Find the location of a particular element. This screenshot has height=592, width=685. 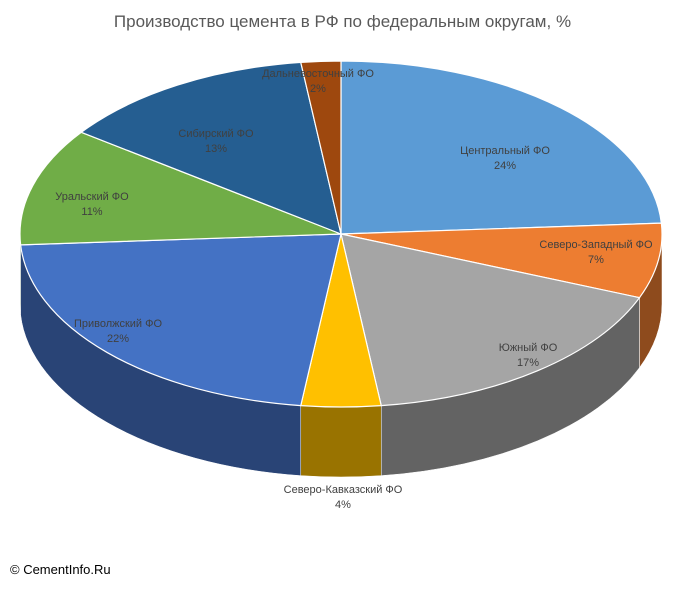

slice-name-0: Центральный ФО is located at coordinates (505, 151).